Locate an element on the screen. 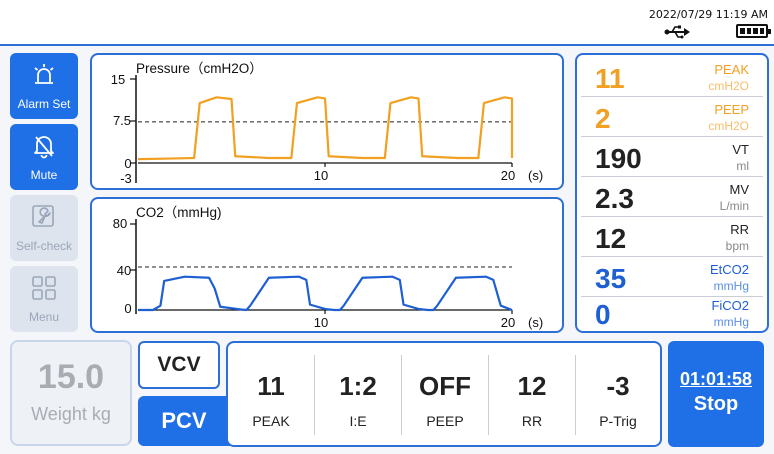  setting-value: 12 is located at coordinates (532, 386).